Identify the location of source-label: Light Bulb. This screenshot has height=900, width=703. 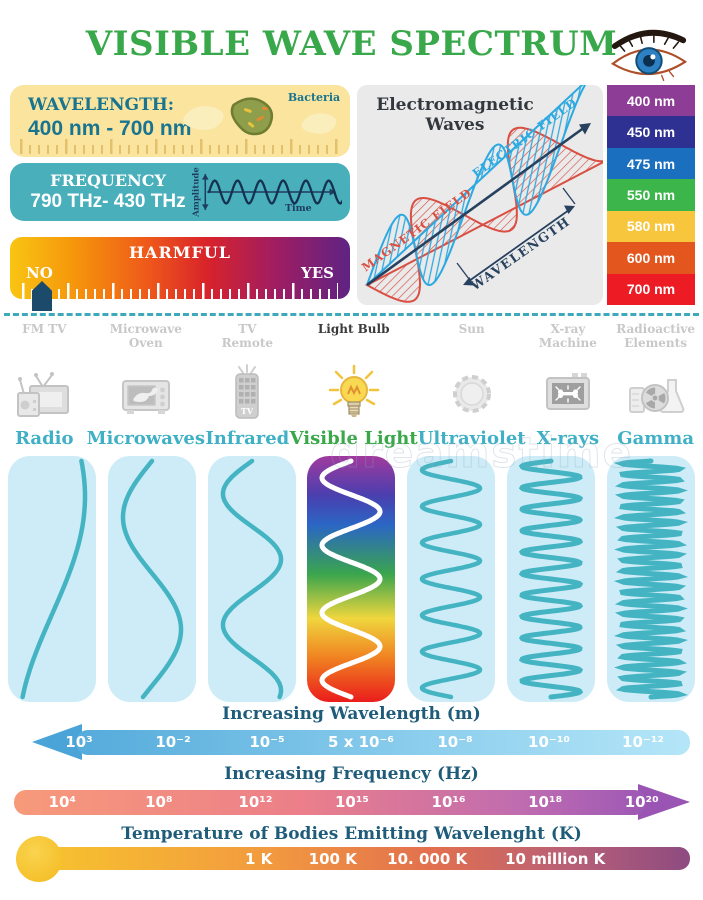
(353, 329).